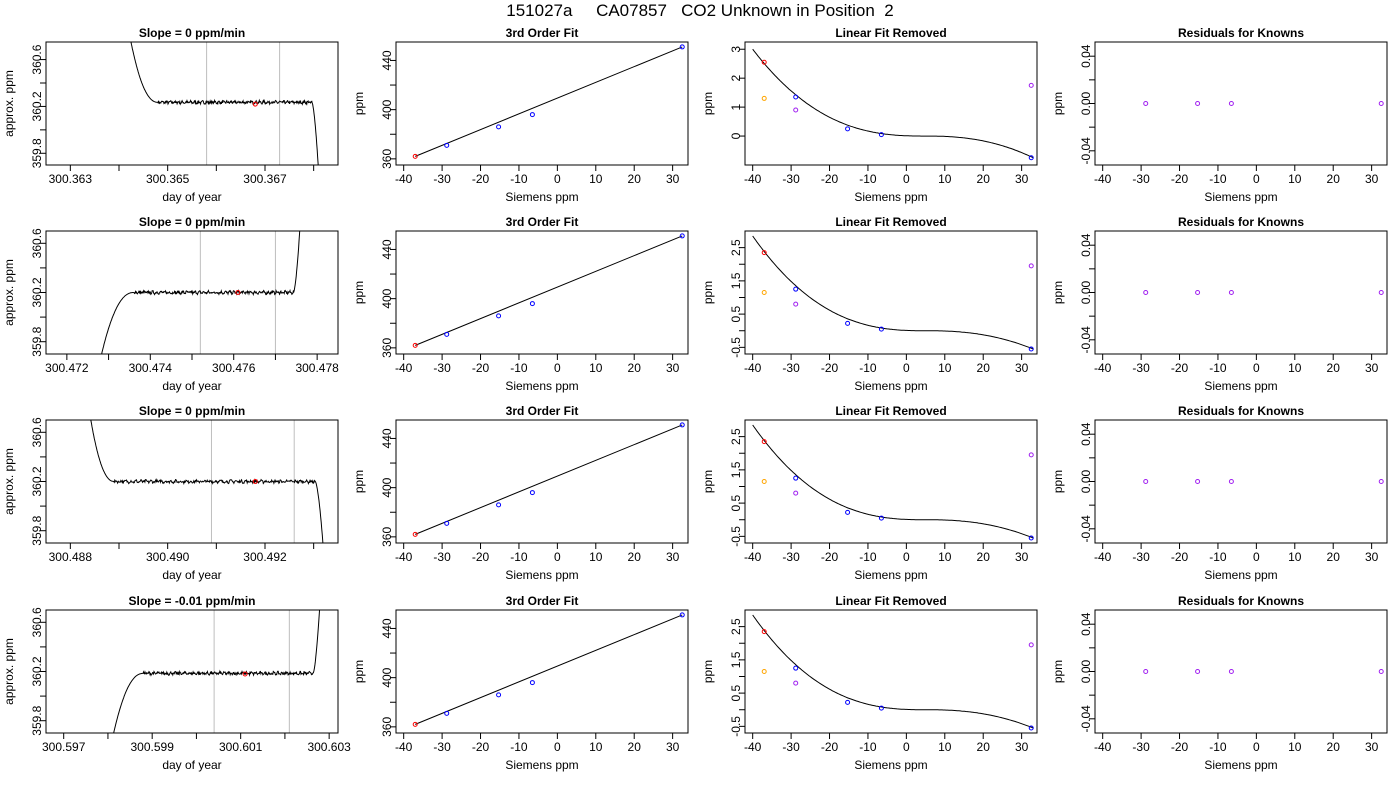  Describe the element at coordinates (387, 487) in the screenshot. I see `y-tick-label: 400` at that location.